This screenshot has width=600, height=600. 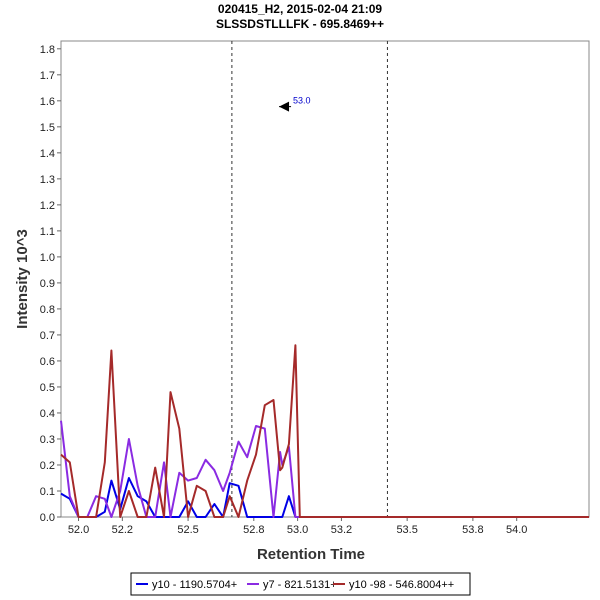 What do you see at coordinates (22, 279) in the screenshot?
I see `y-axis-label: Intensity 10^3` at bounding box center [22, 279].